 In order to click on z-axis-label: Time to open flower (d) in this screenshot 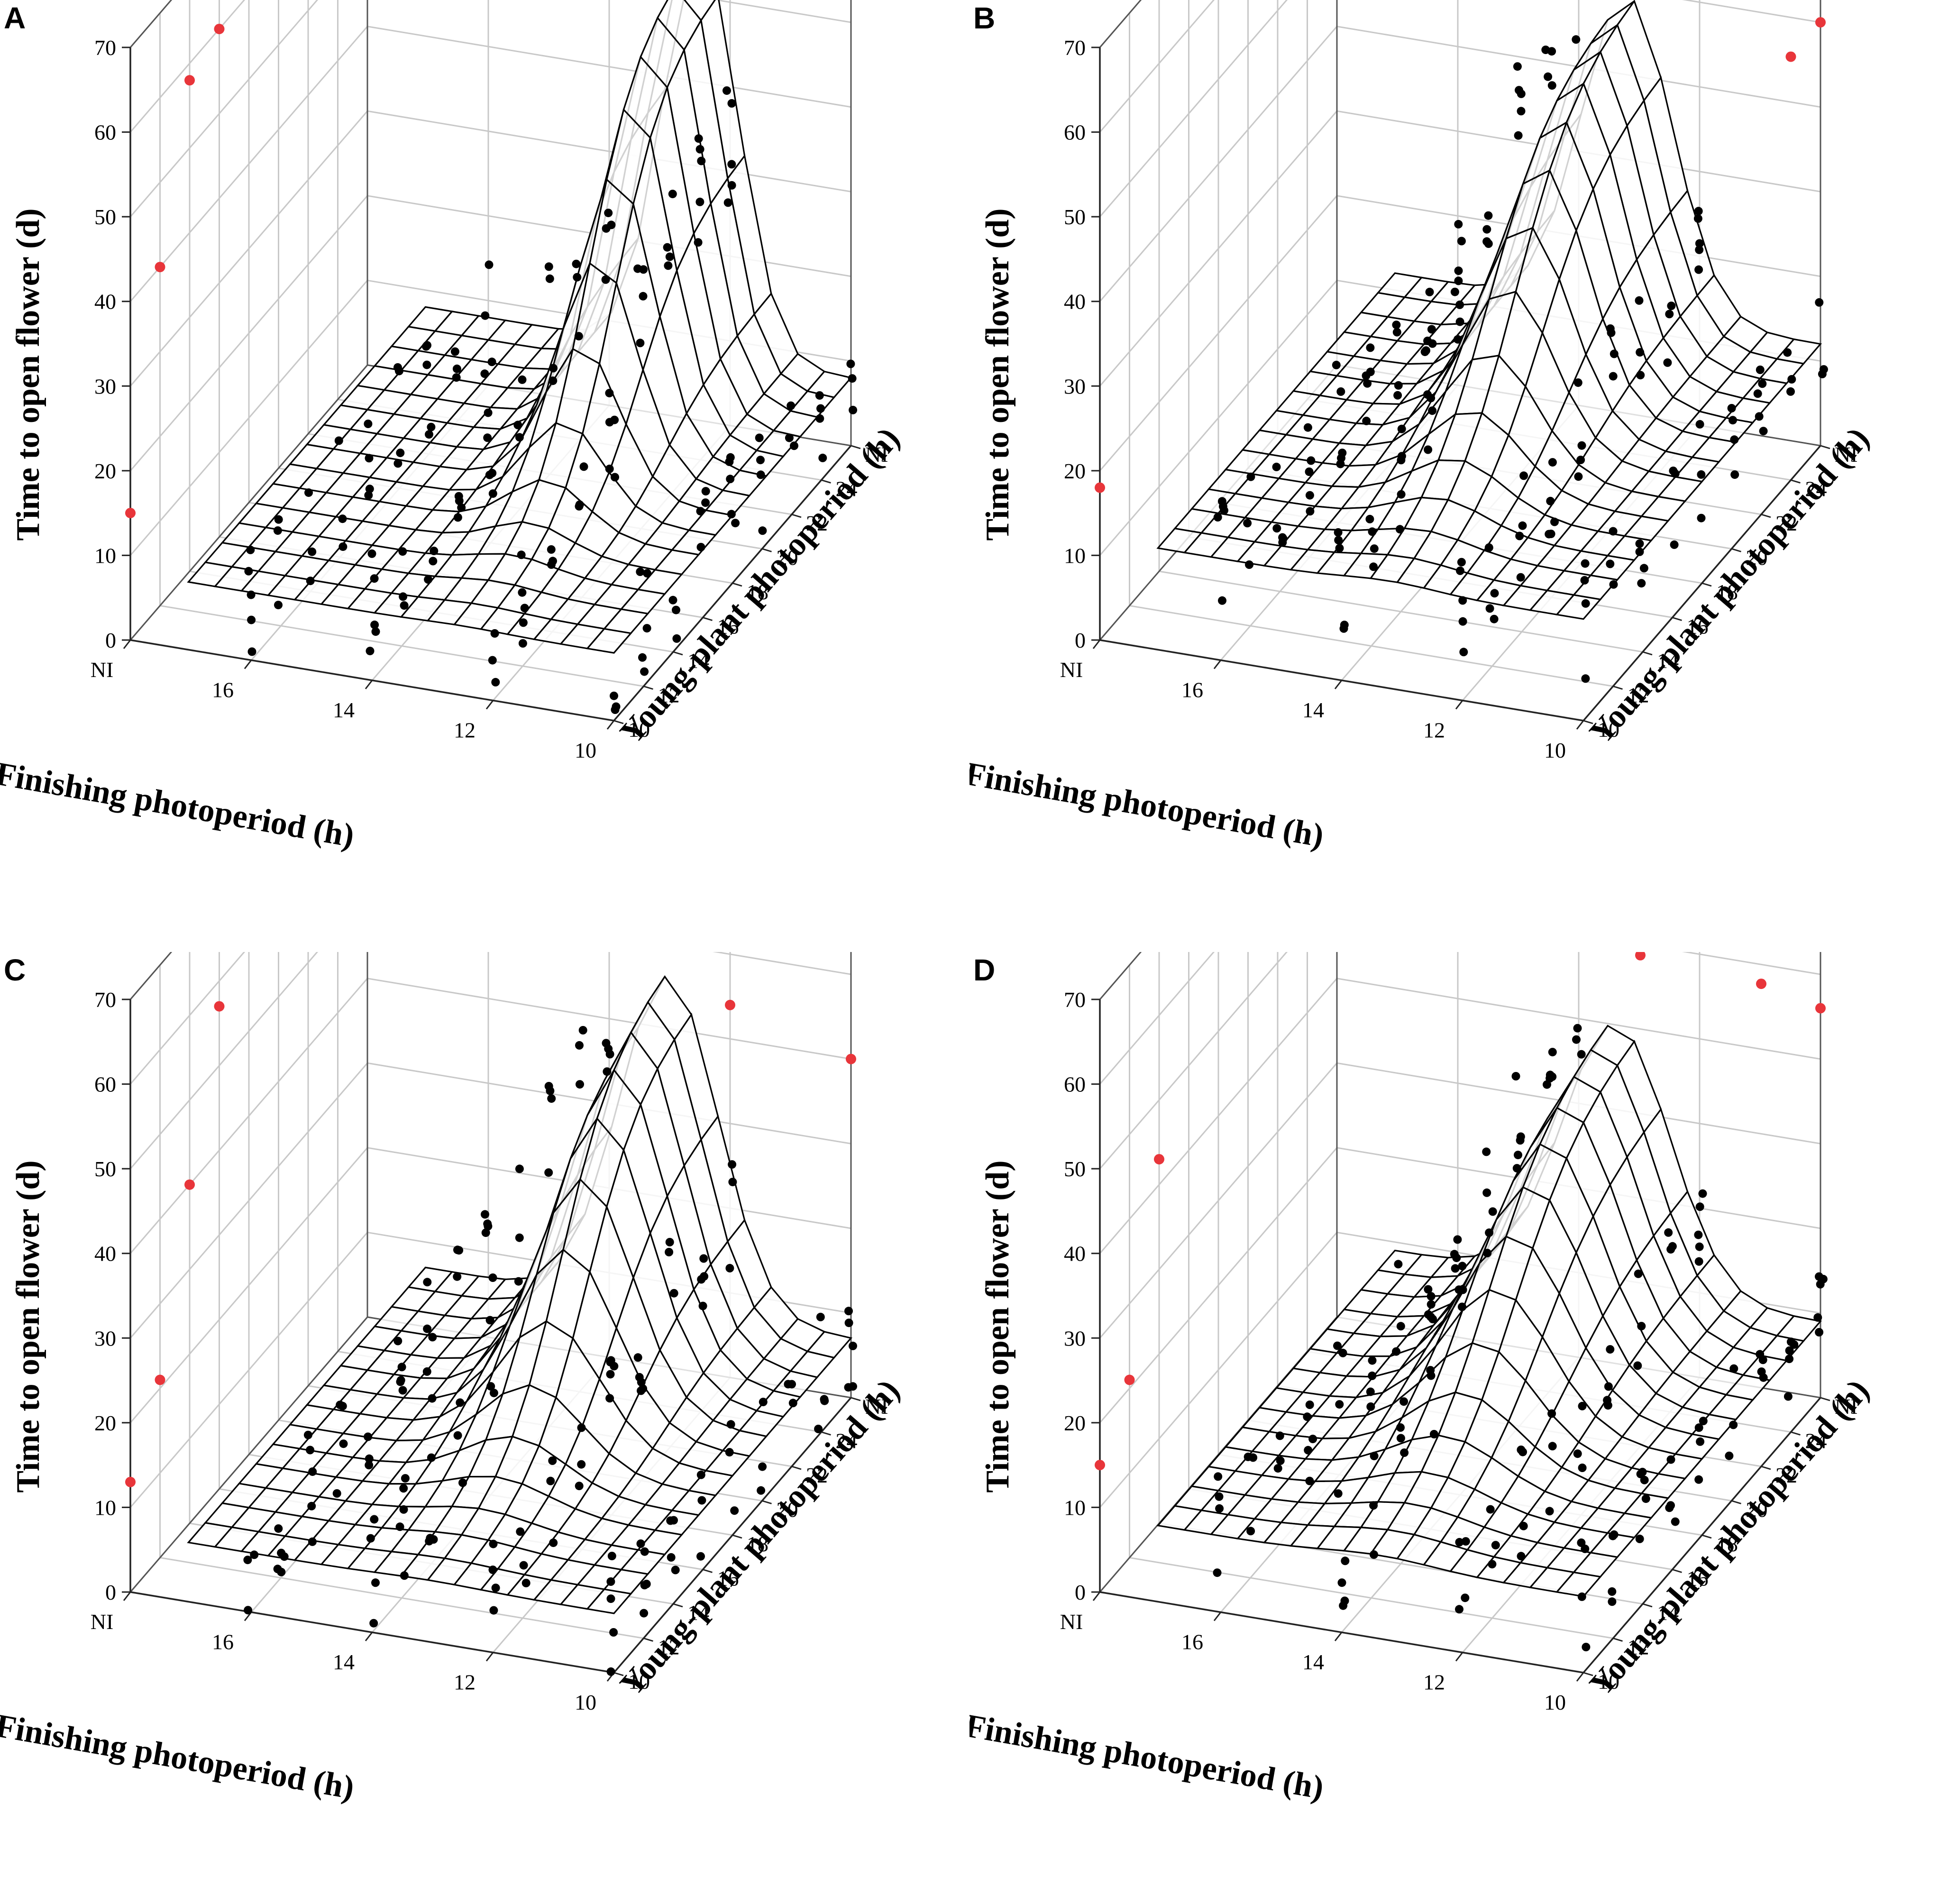, I will do `click(997, 1326)`.